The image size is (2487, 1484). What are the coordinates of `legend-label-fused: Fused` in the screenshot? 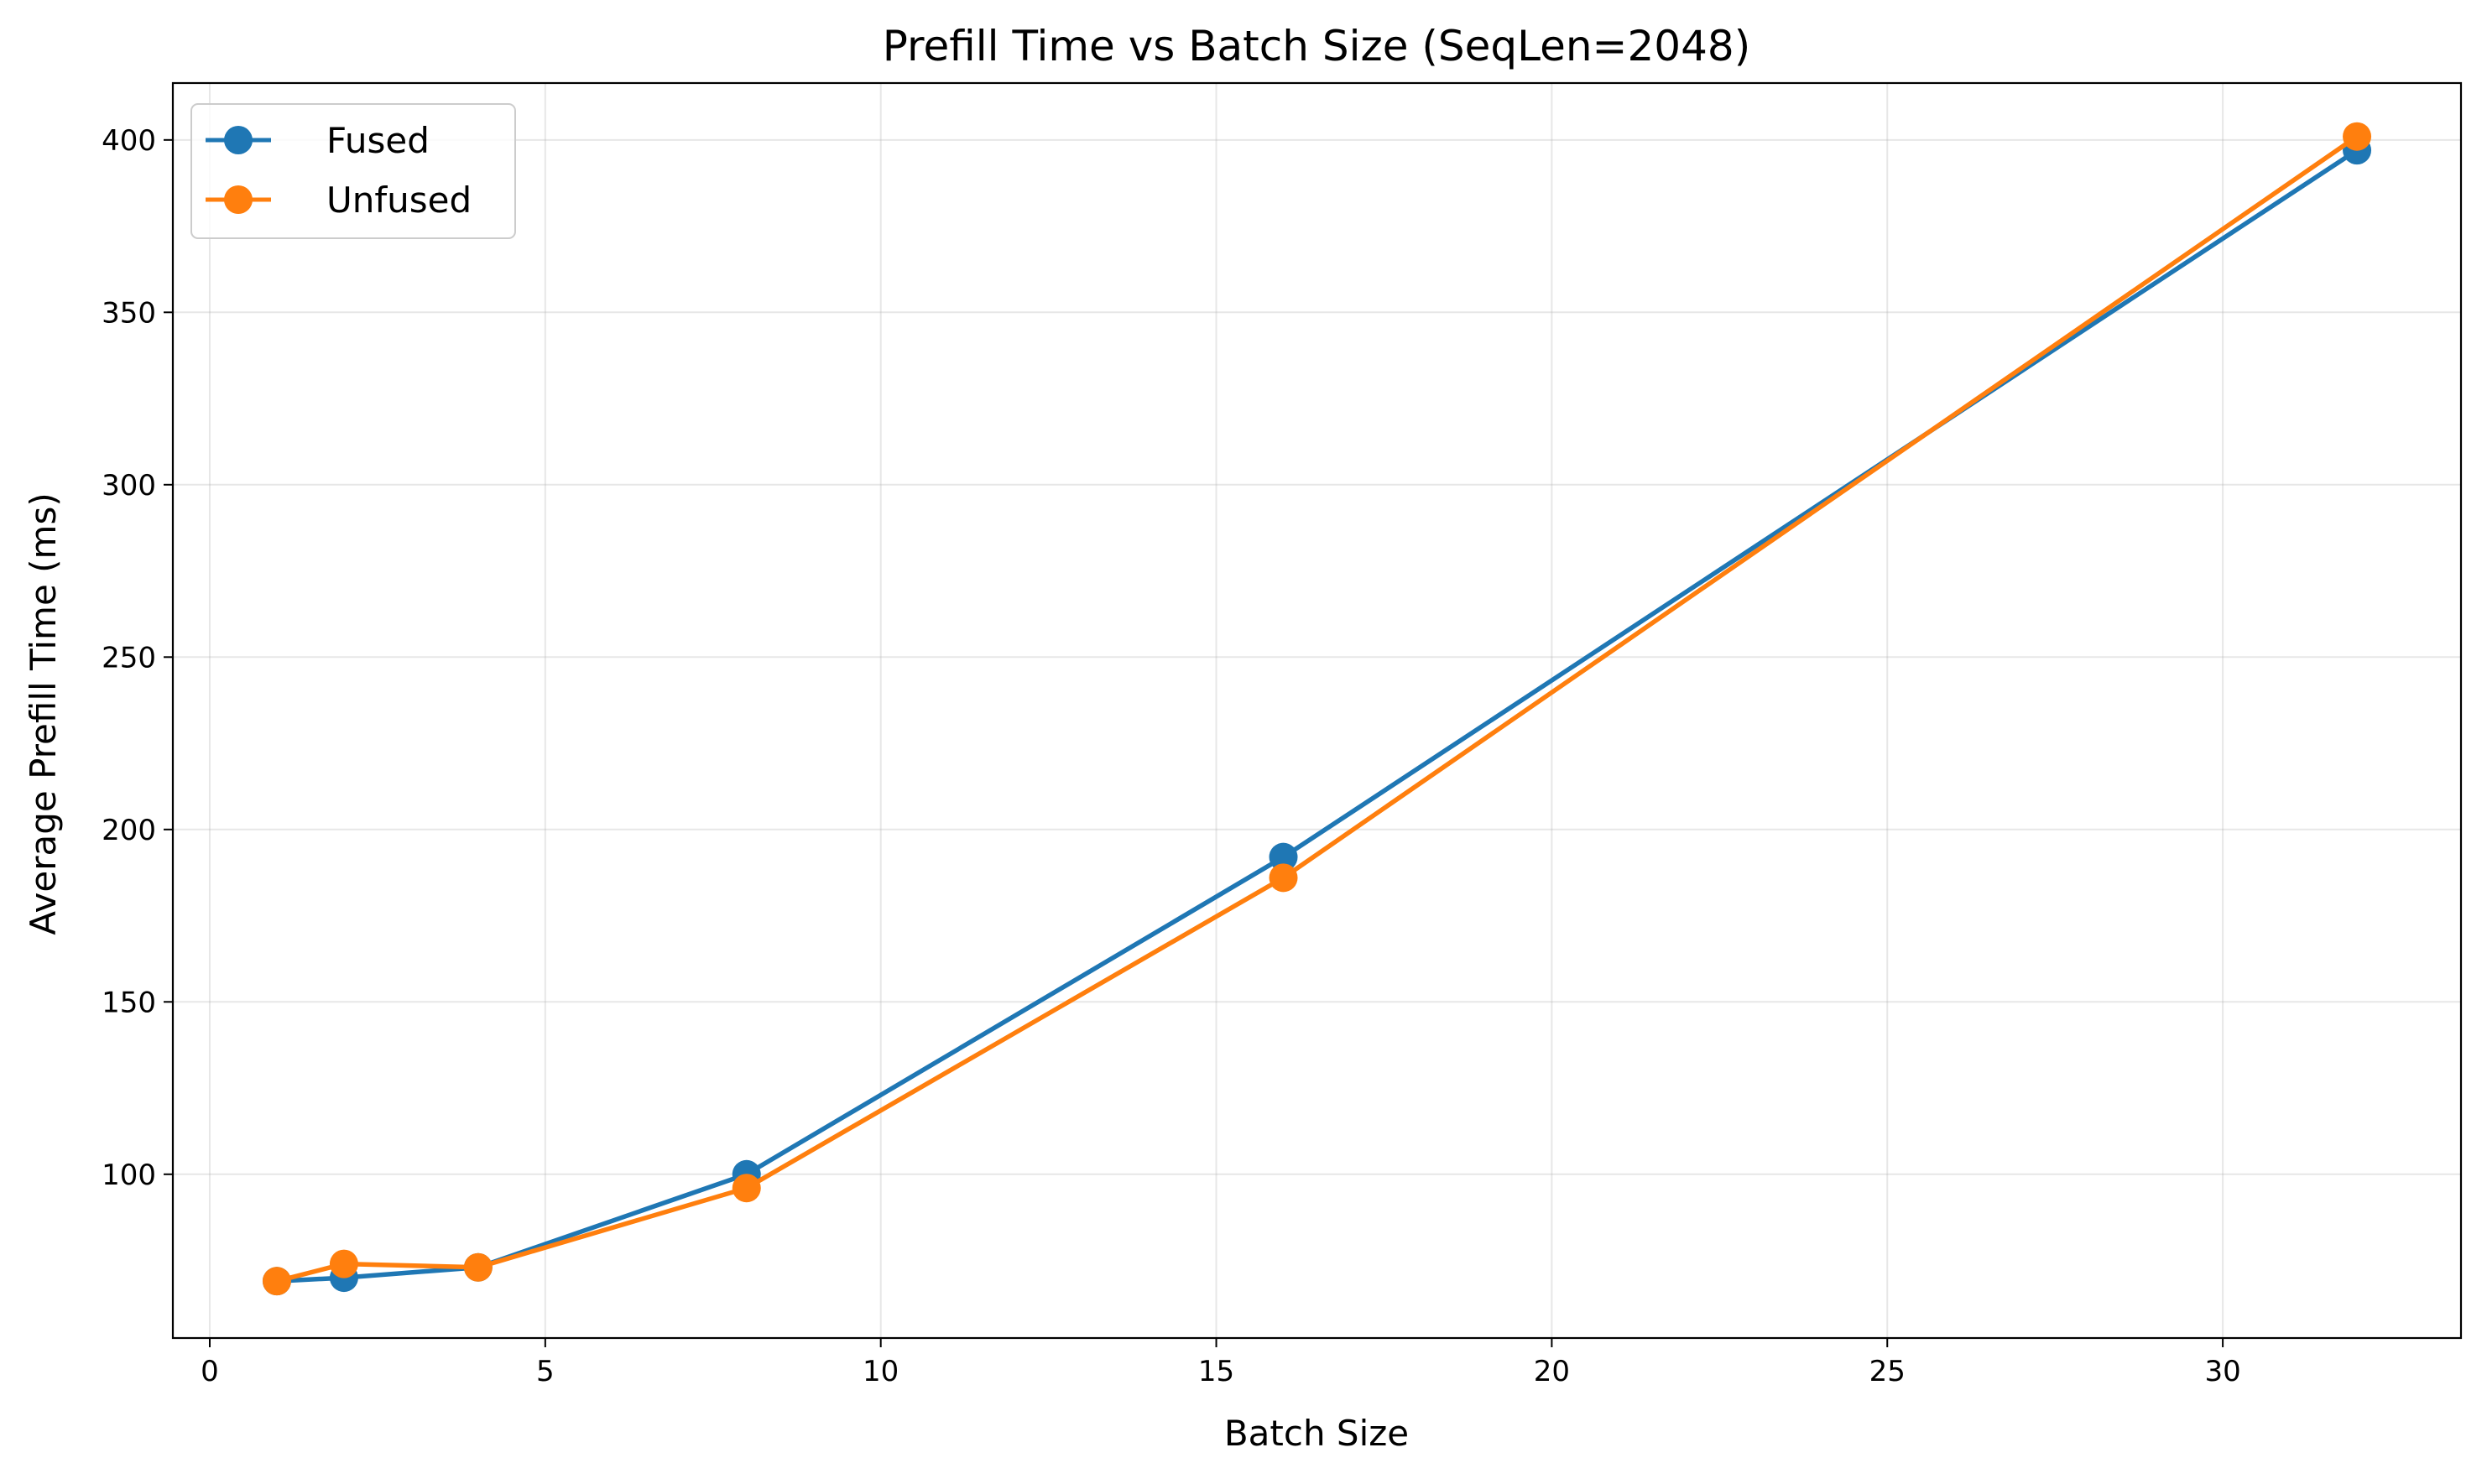 It's located at (378, 140).